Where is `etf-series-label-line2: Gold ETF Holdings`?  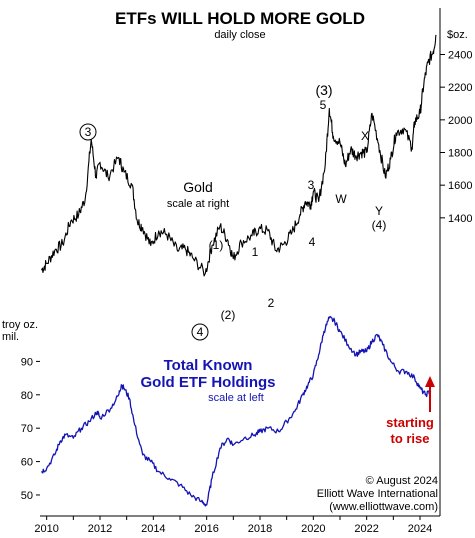
etf-series-label-line2: Gold ETF Holdings is located at coordinates (208, 382).